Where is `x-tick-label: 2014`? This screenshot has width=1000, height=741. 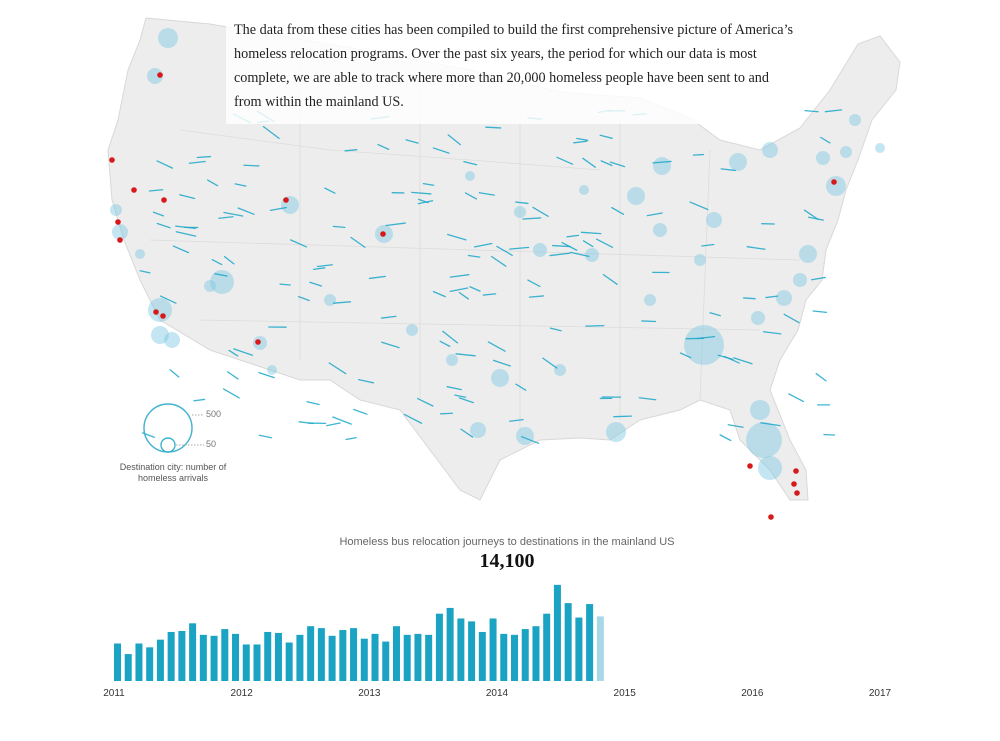 x-tick-label: 2014 is located at coordinates (497, 693).